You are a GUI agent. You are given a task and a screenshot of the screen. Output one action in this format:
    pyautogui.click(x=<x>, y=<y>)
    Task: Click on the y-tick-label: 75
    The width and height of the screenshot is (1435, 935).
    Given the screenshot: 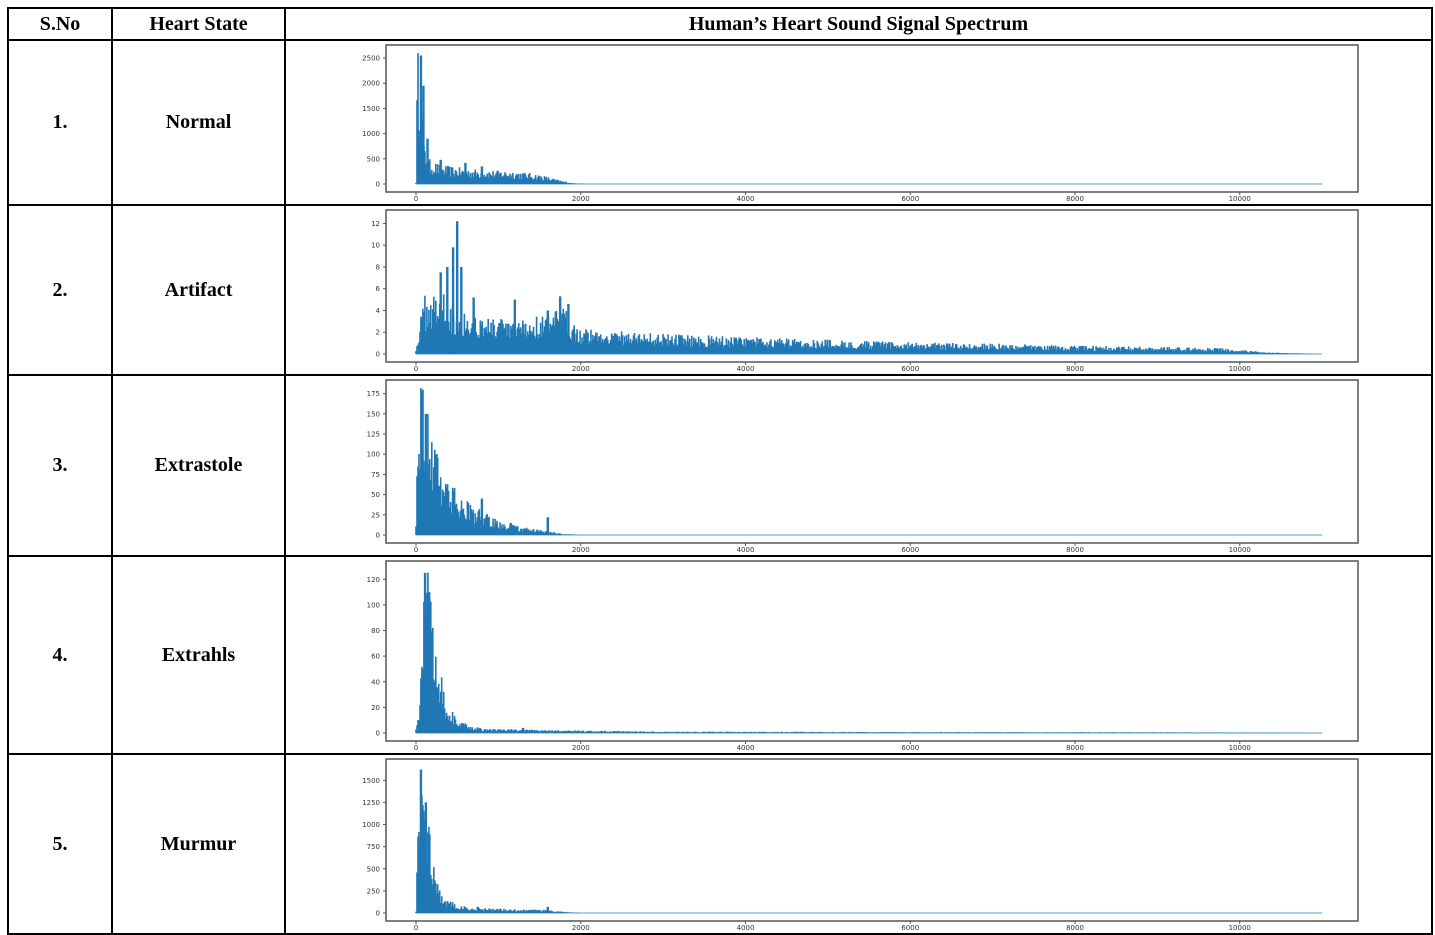 What is the action you would take?
    pyautogui.click(x=375, y=475)
    